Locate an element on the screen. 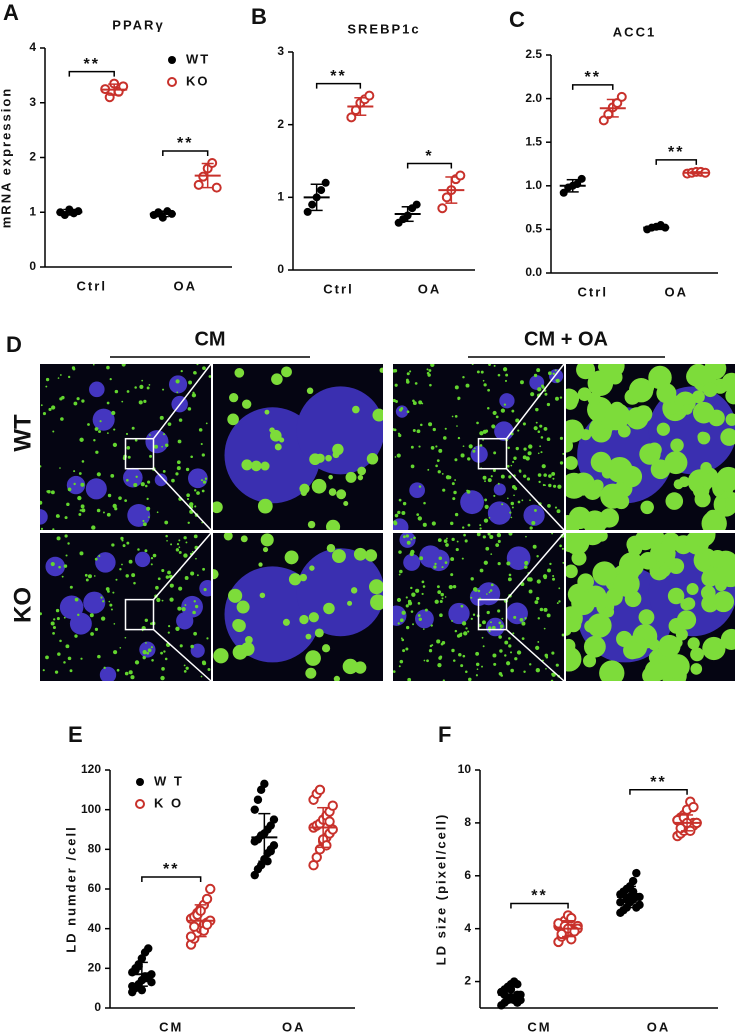 This screenshot has height=1034, width=735. significance-bracket is located at coordinates (676, 162).